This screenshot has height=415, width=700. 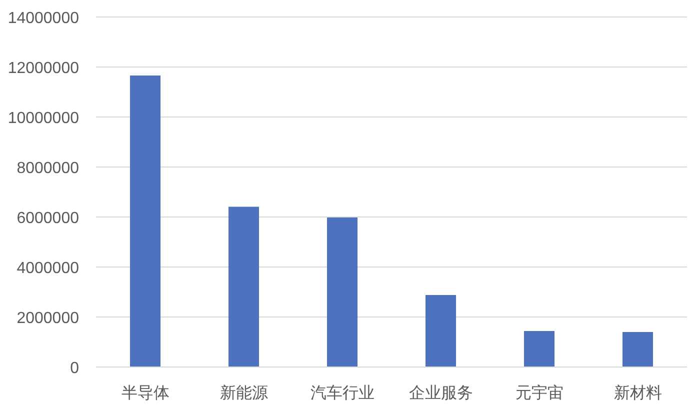 What do you see at coordinates (145, 393) in the screenshot?
I see `x-tick-label: 半导体` at bounding box center [145, 393].